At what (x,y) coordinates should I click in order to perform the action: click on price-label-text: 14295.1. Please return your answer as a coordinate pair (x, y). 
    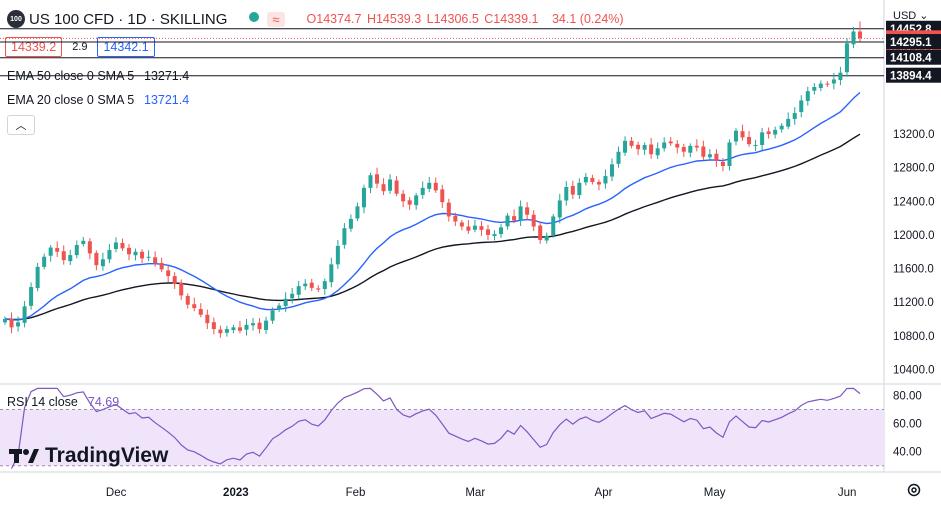
    Looking at the image, I should click on (911, 43).